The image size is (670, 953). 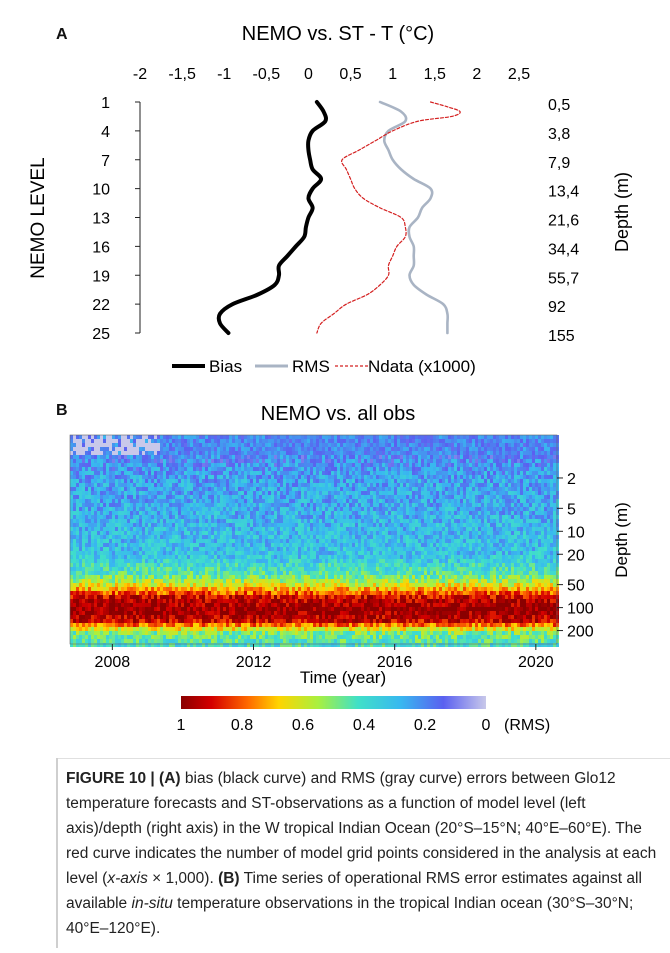 What do you see at coordinates (422, 366) in the screenshot?
I see `legend-ndata-label: Ndata (x1000)` at bounding box center [422, 366].